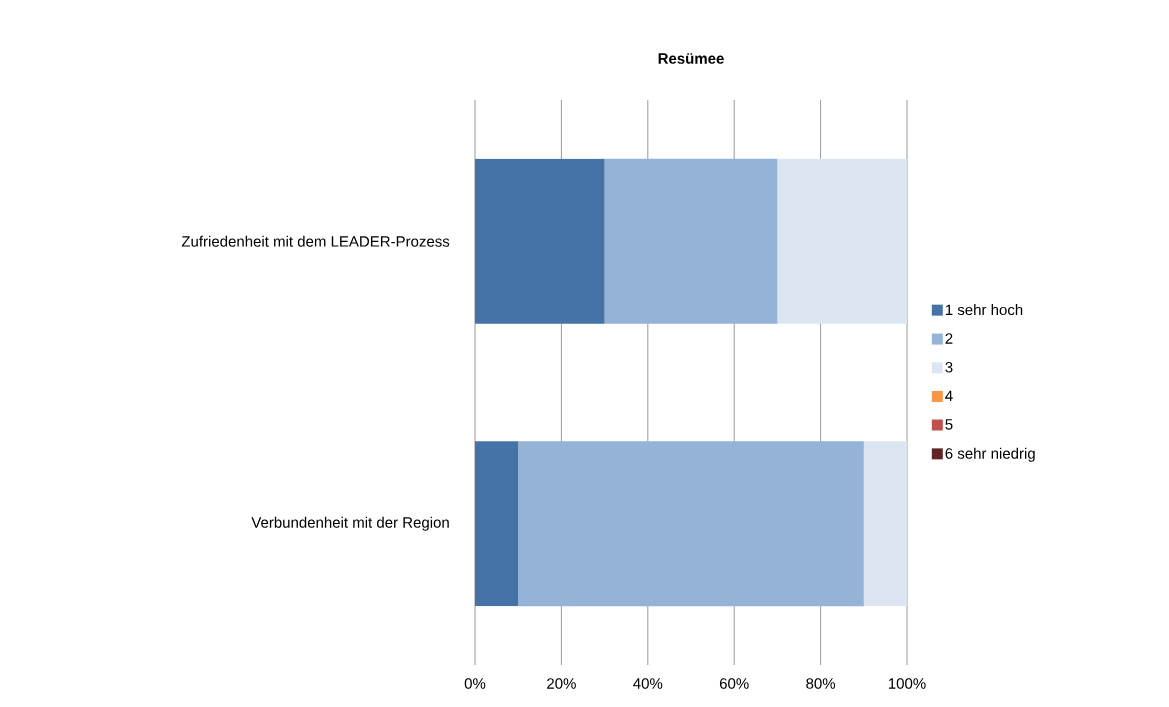  Describe the element at coordinates (907, 683) in the screenshot. I see `x-tick-label: 100%` at that location.